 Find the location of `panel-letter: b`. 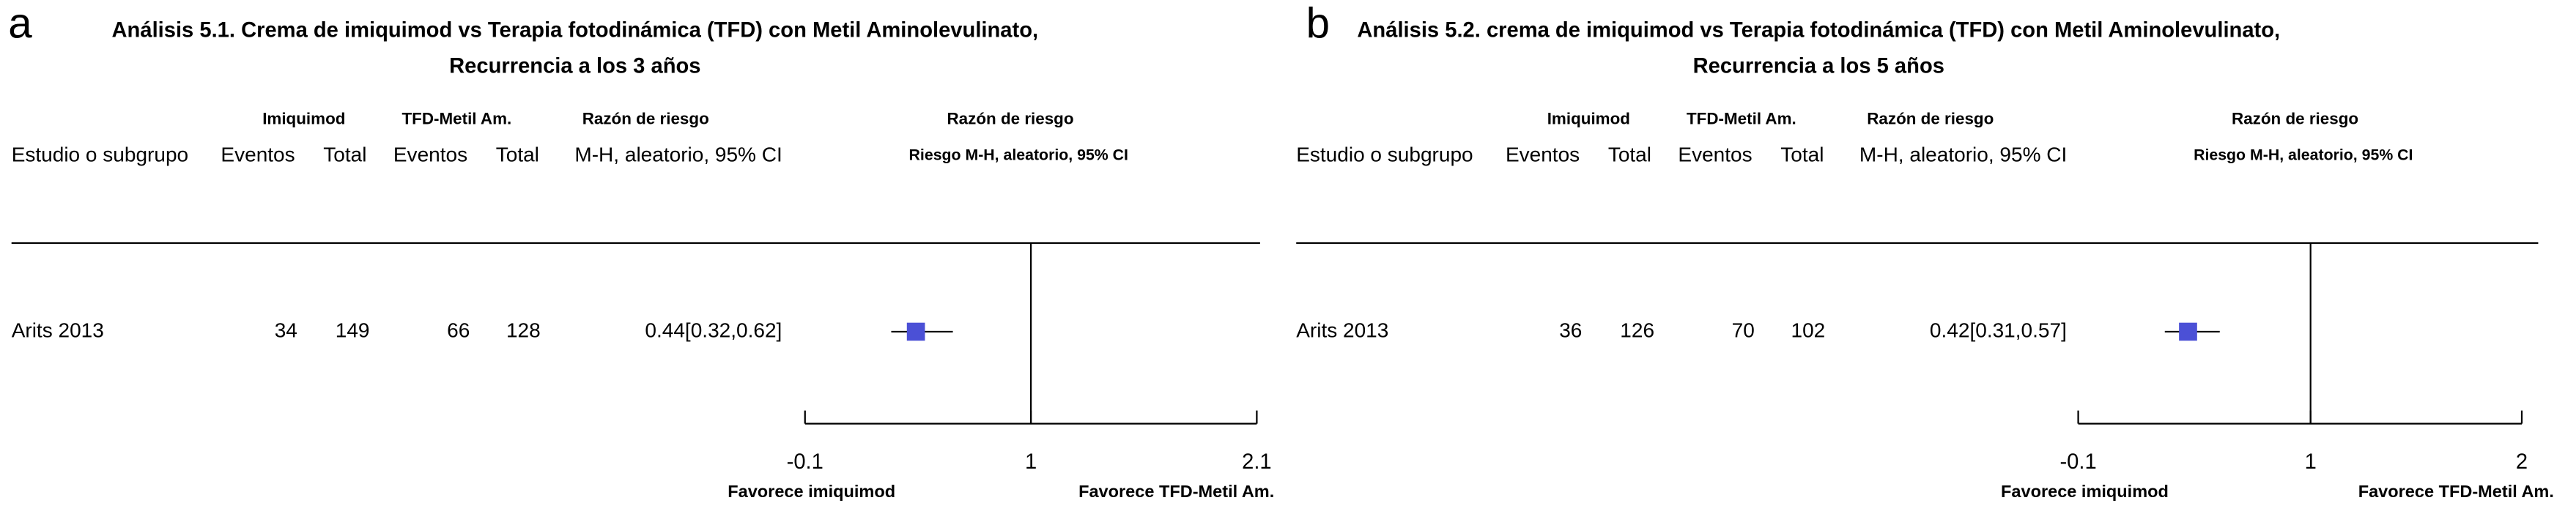

panel-letter: b is located at coordinates (1318, 23).